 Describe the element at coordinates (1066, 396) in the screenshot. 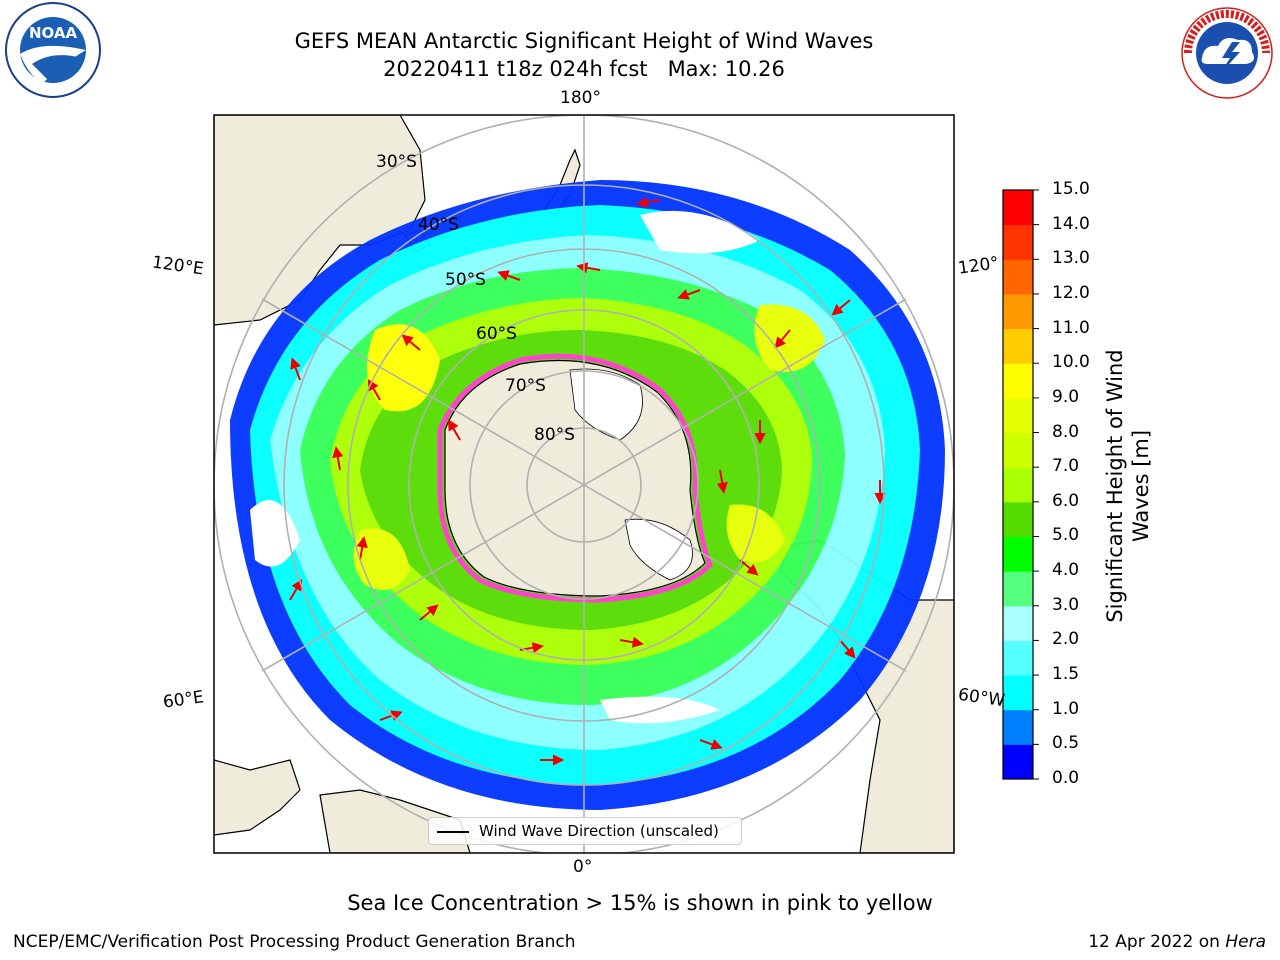

I see `colorbar-tick-label: 9.0` at that location.